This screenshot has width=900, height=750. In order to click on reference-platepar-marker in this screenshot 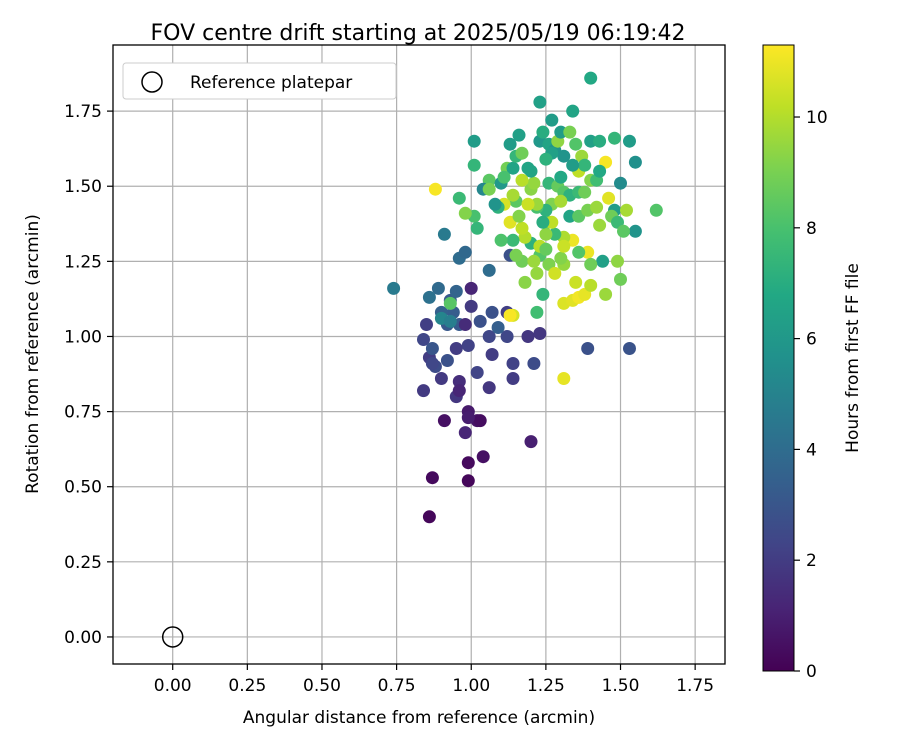, I will do `click(172, 637)`.